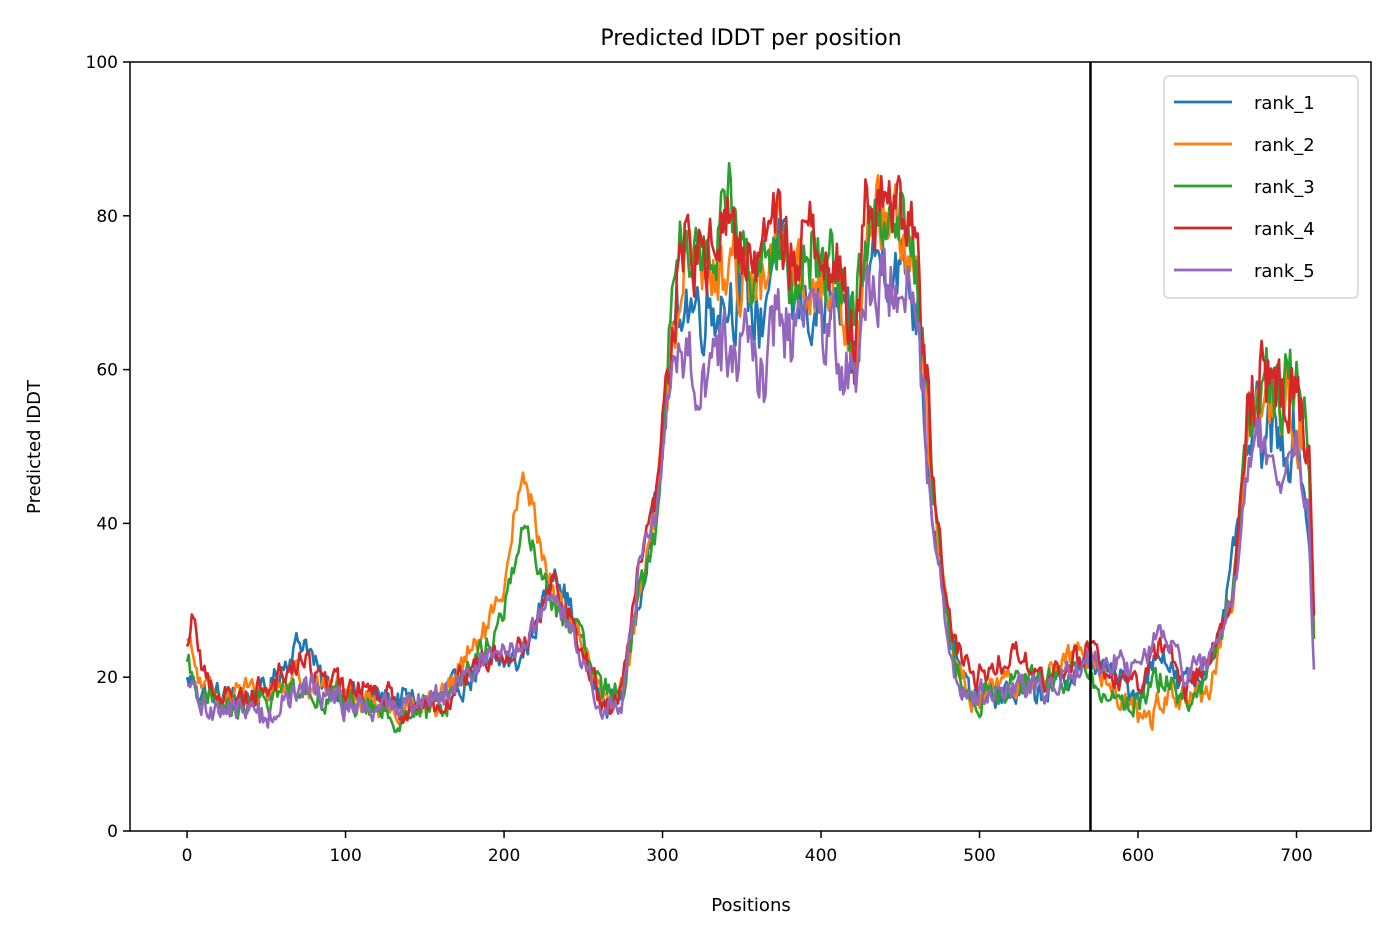  Describe the element at coordinates (979, 856) in the screenshot. I see `x-tick-label: 500` at that location.